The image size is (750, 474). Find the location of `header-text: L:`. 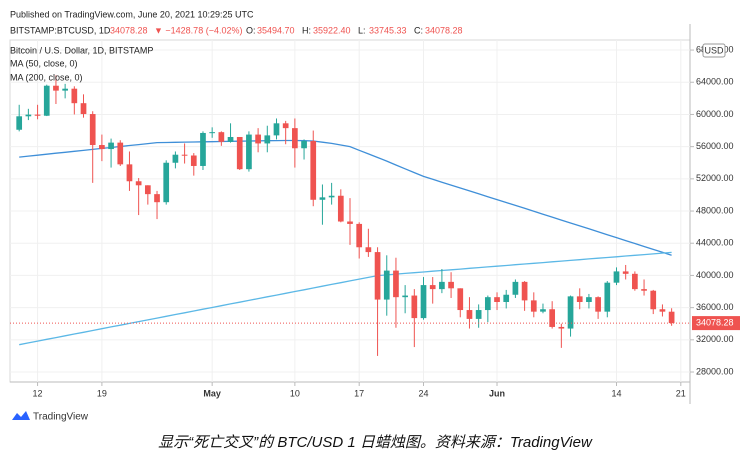

header-text: L: is located at coordinates (362, 30).